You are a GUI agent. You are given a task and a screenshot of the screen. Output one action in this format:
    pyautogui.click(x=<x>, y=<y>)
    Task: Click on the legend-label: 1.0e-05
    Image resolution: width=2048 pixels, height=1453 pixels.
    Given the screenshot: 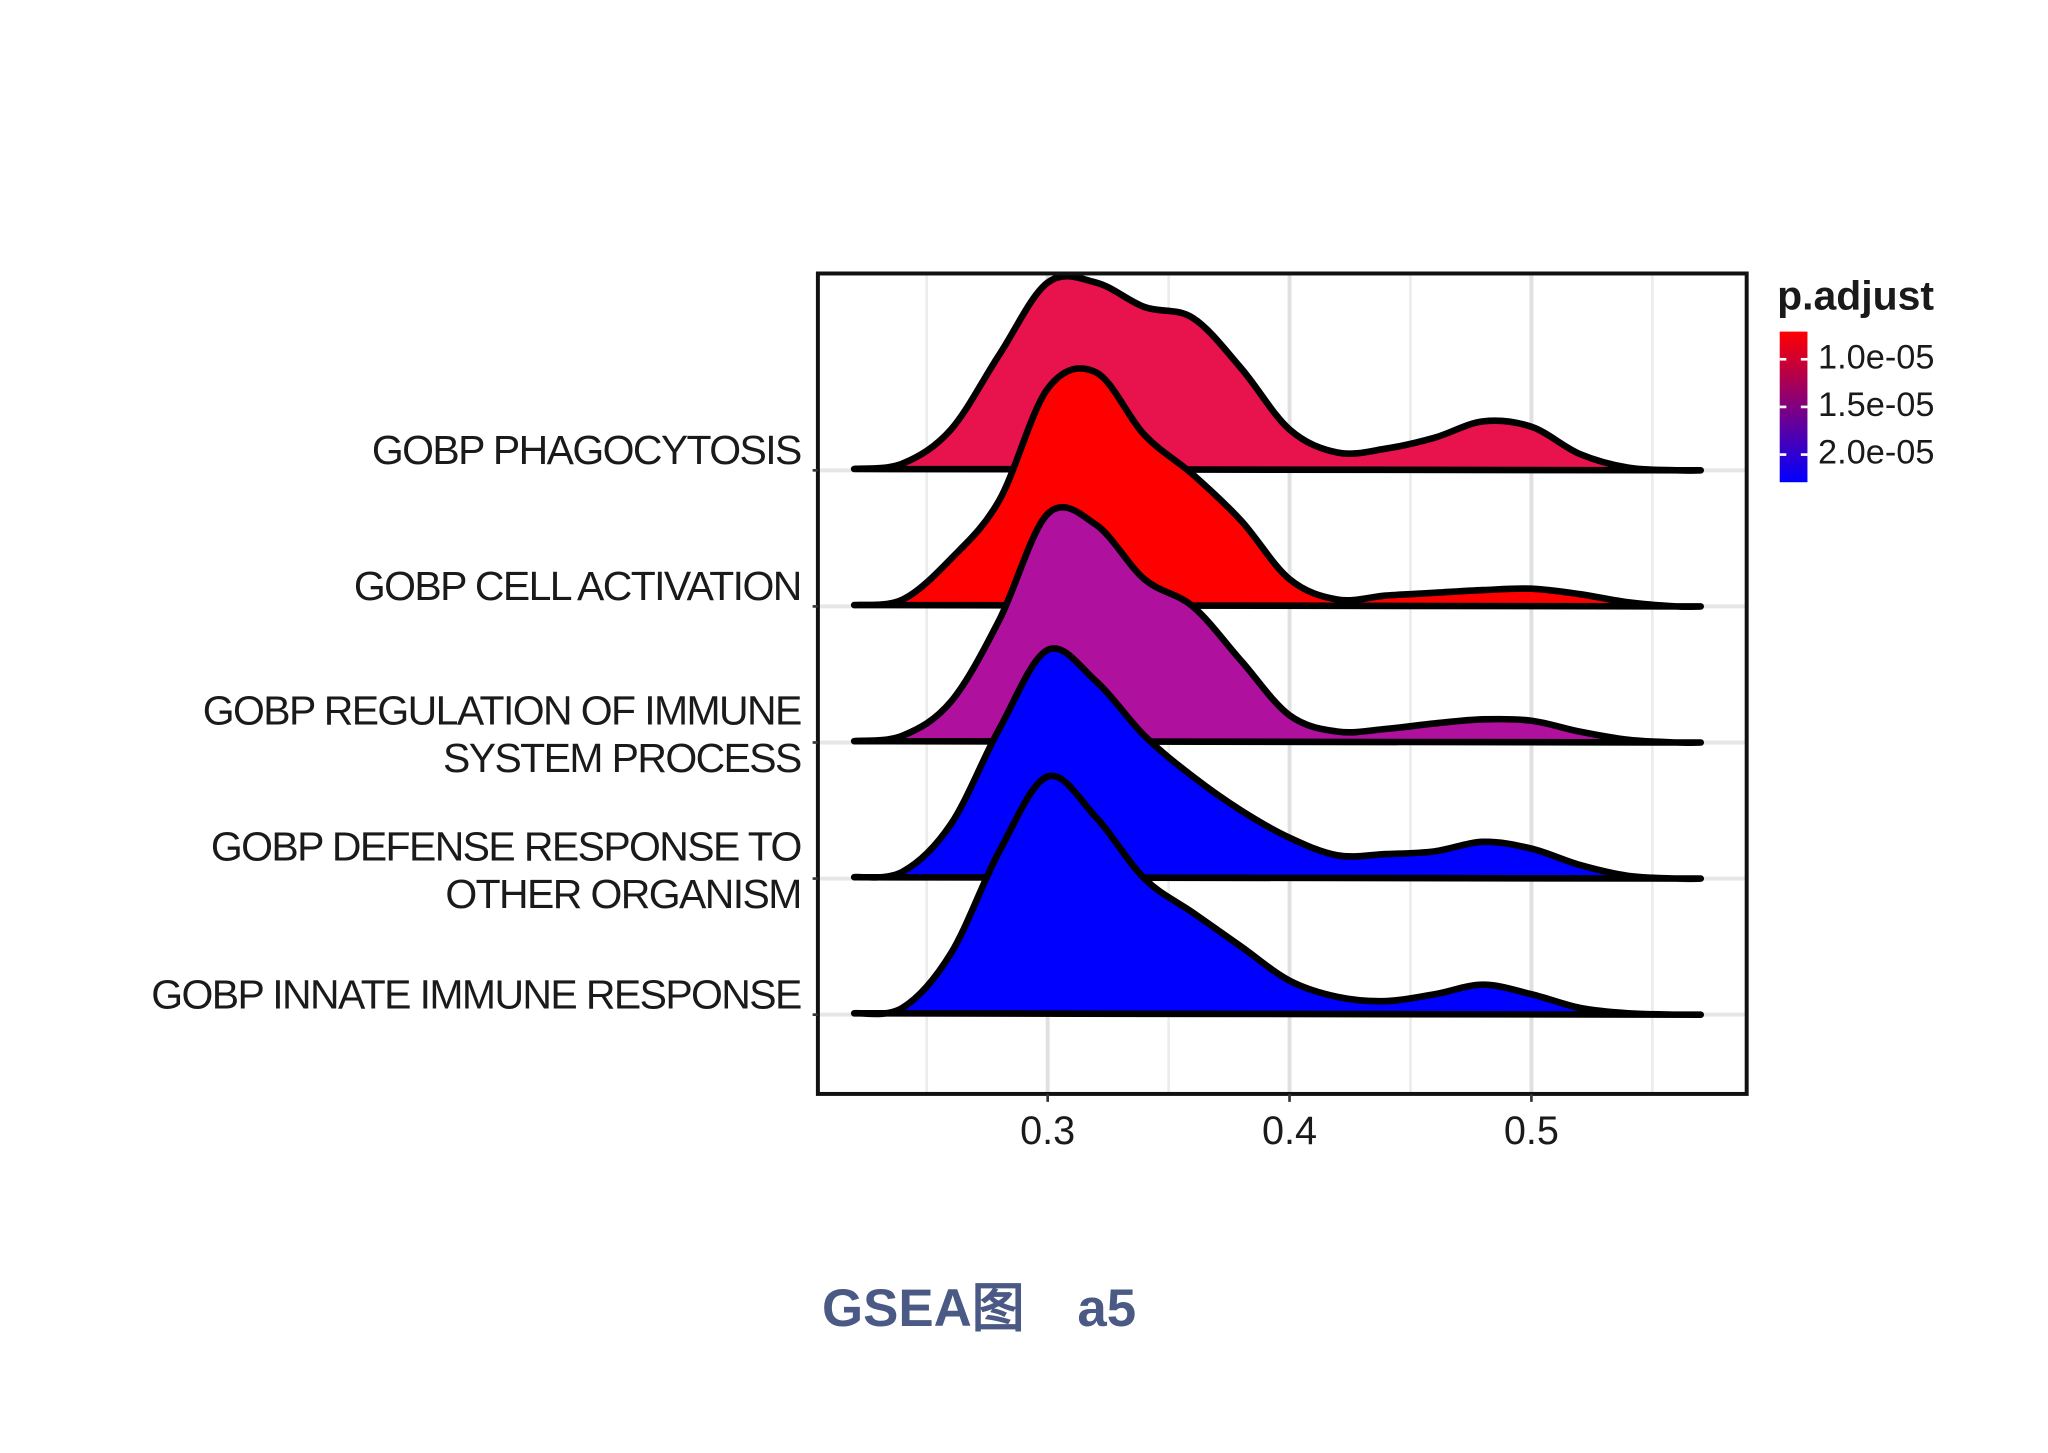 What is the action you would take?
    pyautogui.click(x=1876, y=357)
    